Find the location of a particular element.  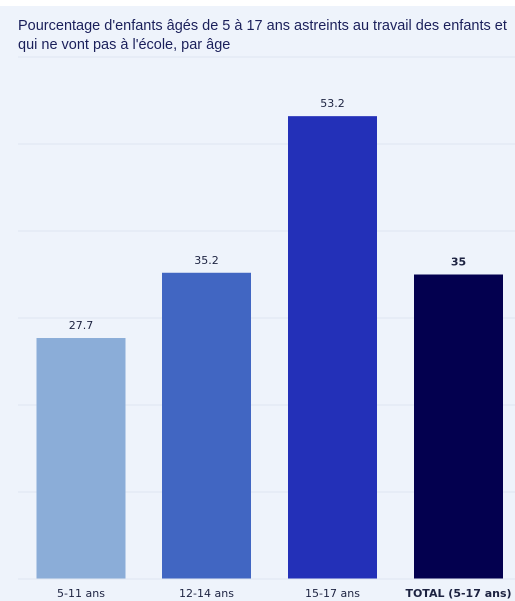

data-label: 27.7 is located at coordinates (81, 325).